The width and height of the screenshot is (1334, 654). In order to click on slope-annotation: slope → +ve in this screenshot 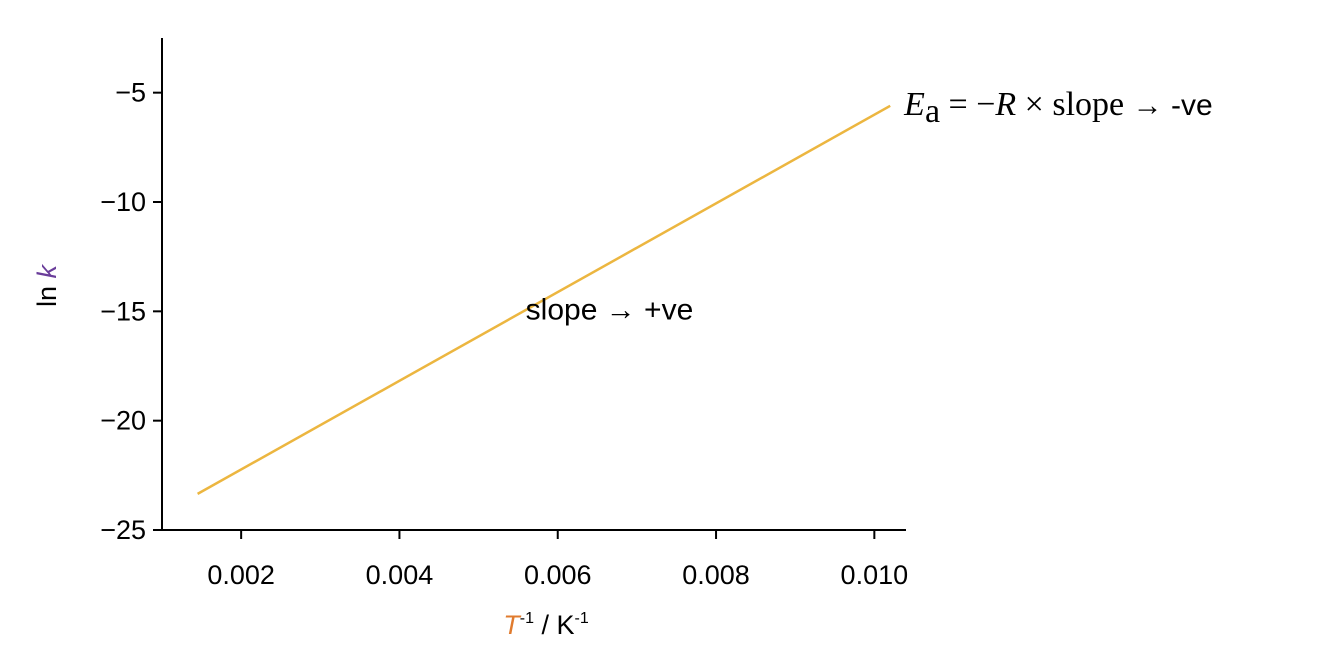, I will do `click(610, 309)`.